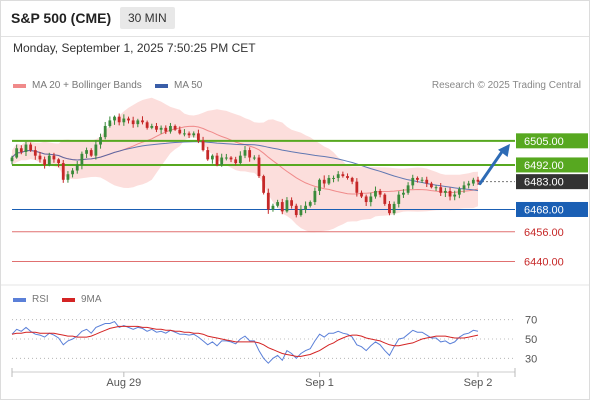  Describe the element at coordinates (531, 359) in the screenshot. I see `rsi-tick-30: 30` at that location.